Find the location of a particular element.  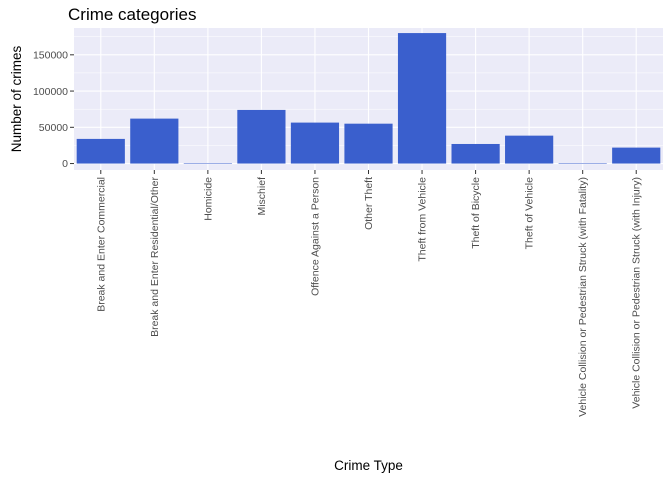

x-tick-label: Homicide is located at coordinates (208, 199).